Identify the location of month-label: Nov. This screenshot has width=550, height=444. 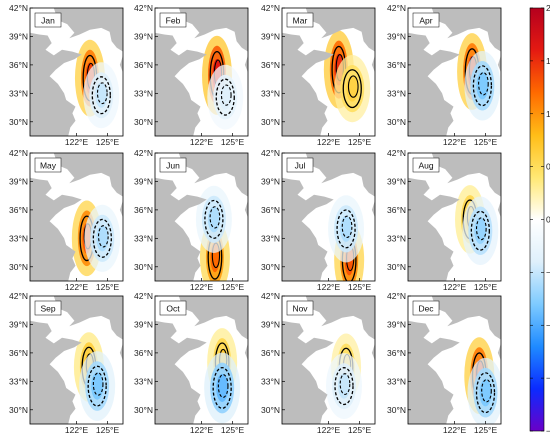
(300, 309).